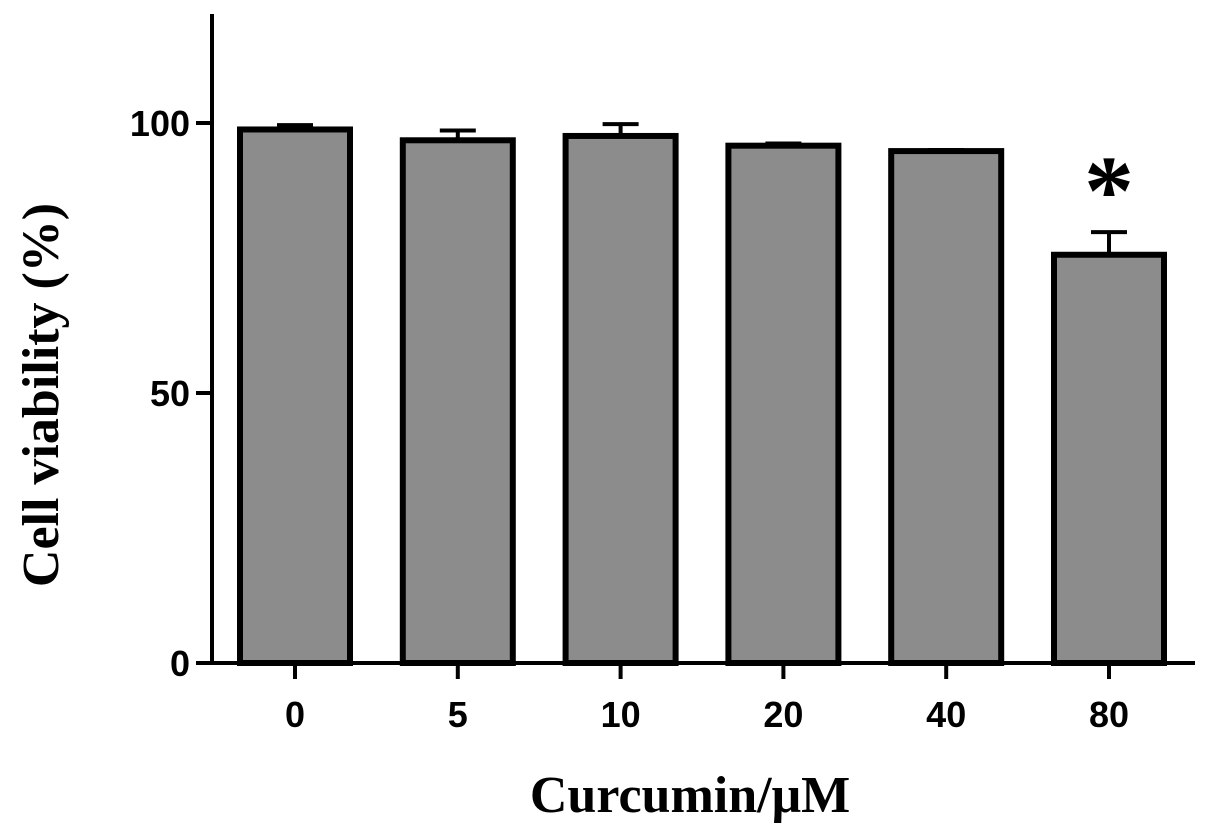 The height and width of the screenshot is (835, 1205). I want to click on y-tick-label-100: 100, so click(160, 123).